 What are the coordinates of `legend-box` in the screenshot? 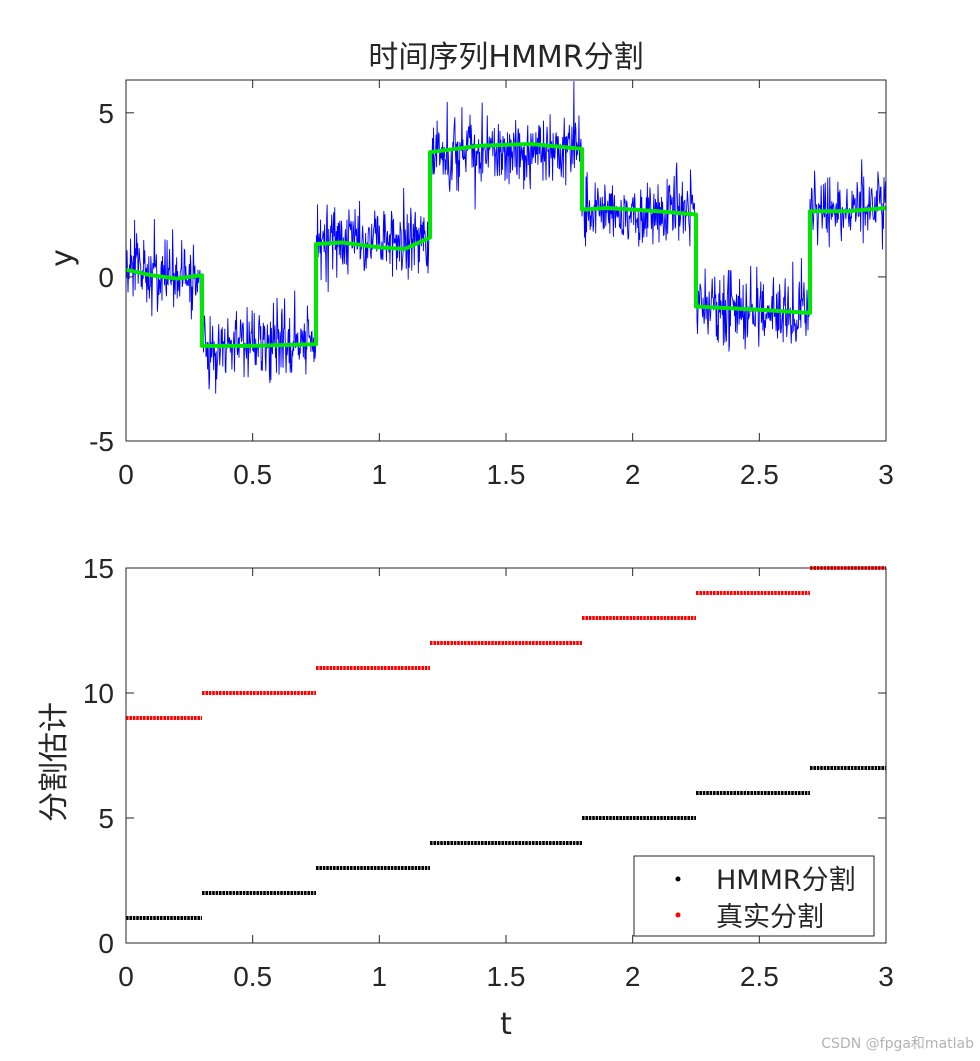 It's located at (754, 896).